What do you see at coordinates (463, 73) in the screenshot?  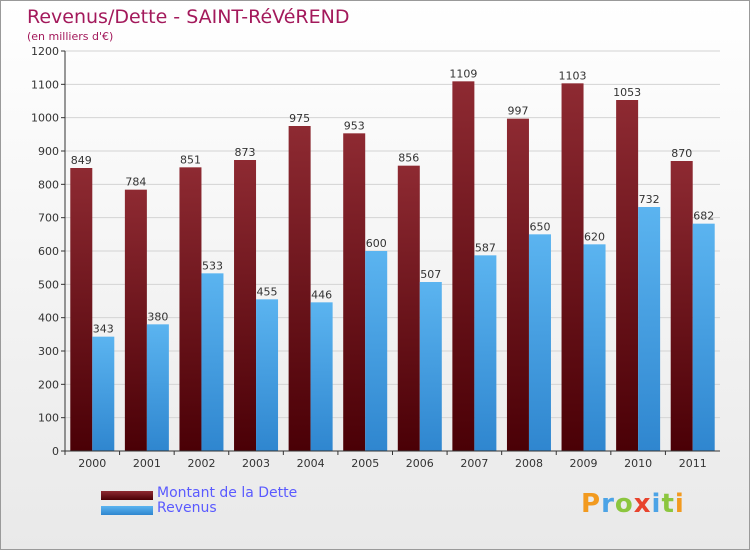 I see `data-label-debt: 1109` at bounding box center [463, 73].